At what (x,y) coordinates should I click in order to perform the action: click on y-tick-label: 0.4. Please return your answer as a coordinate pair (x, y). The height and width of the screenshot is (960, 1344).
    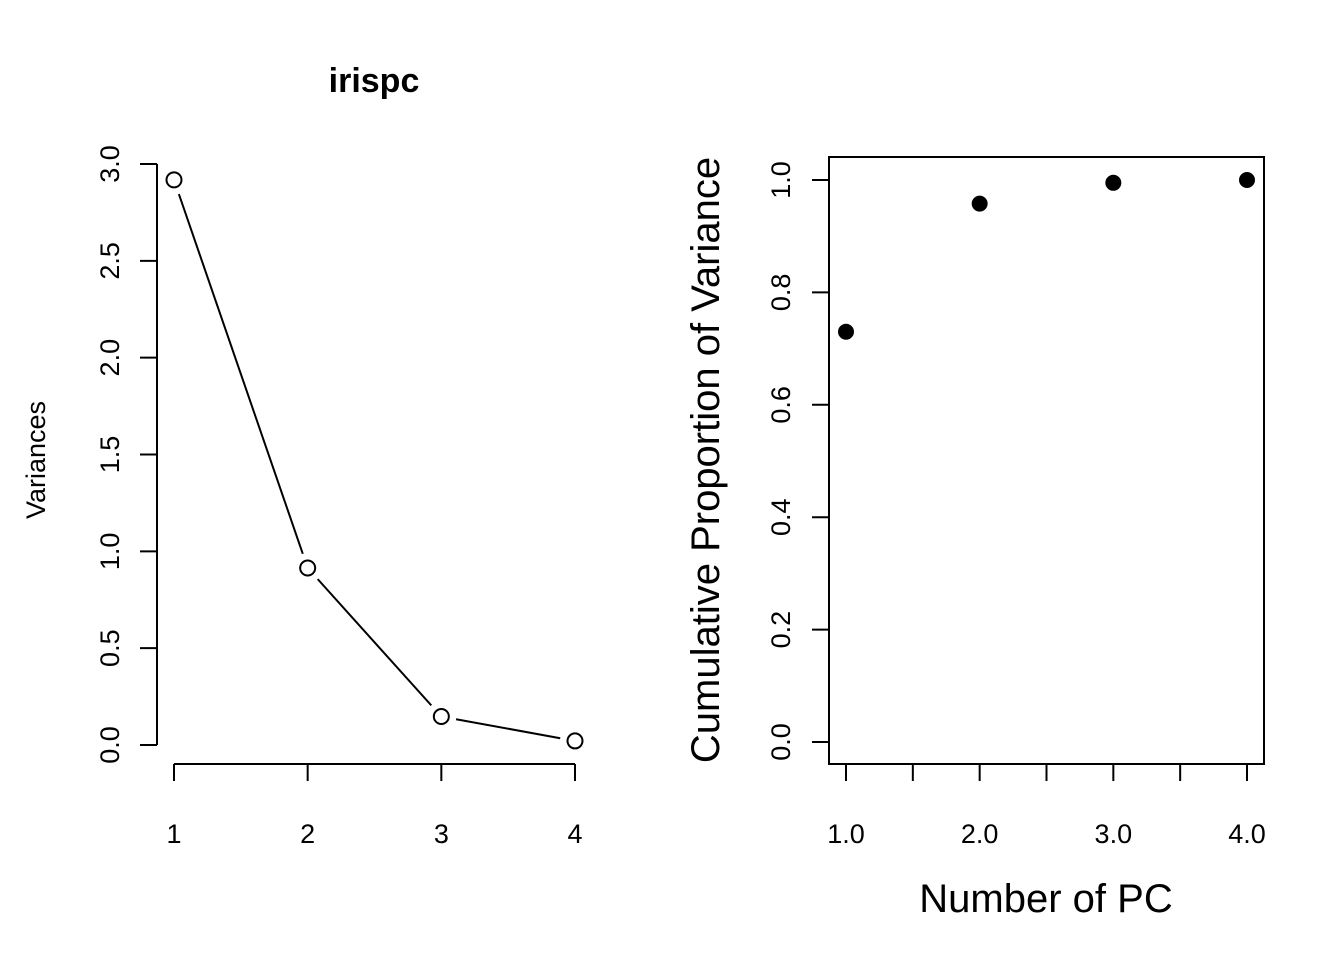
    Looking at the image, I should click on (781, 517).